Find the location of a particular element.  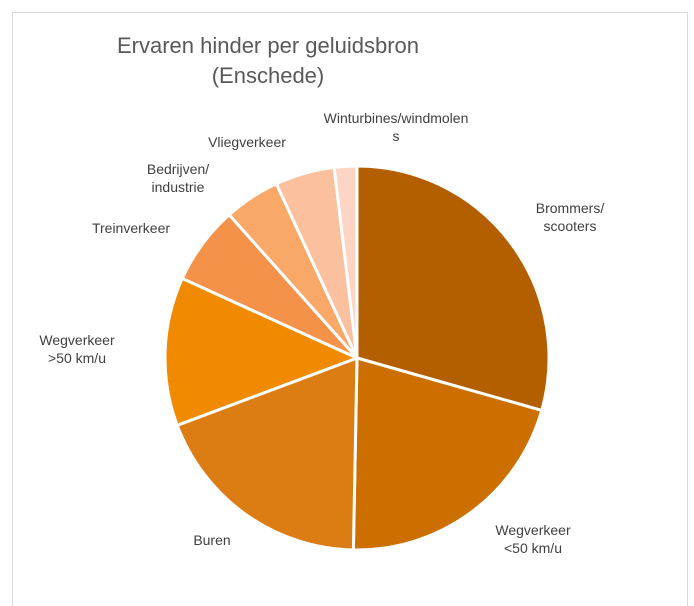

category-label: Wegverkeer <50 km/u is located at coordinates (533, 539).